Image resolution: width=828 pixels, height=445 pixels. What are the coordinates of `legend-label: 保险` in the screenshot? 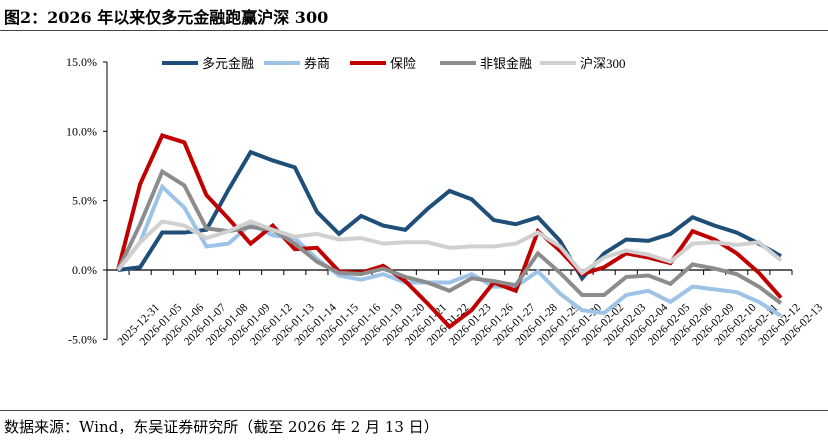 It's located at (403, 63).